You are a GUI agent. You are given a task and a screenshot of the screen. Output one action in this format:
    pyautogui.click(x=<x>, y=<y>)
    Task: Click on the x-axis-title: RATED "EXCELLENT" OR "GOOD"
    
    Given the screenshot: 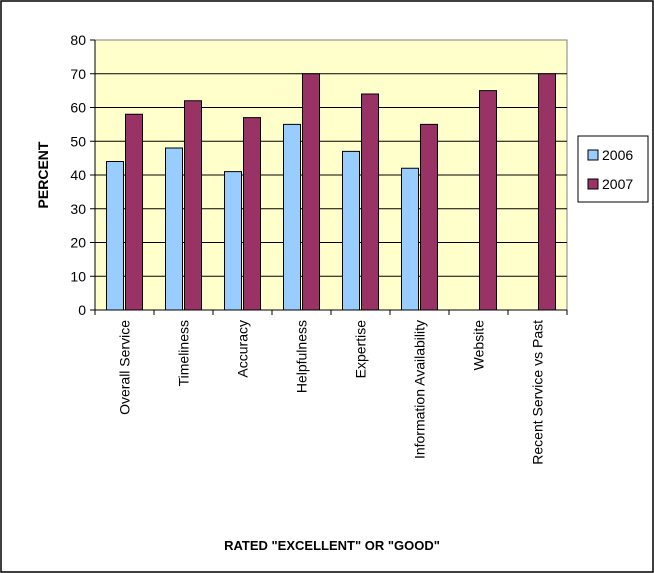 What is the action you would take?
    pyautogui.click(x=332, y=545)
    